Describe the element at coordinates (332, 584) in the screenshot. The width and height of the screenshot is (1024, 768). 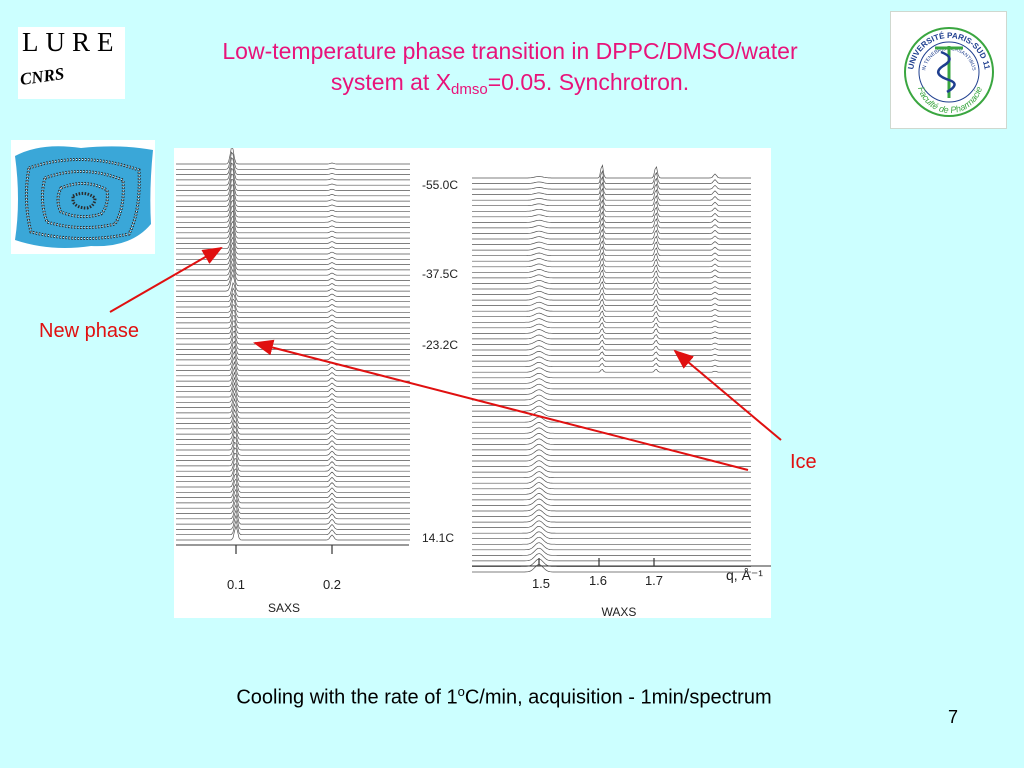
I see `saxs-tick-label-02: 0.2` at that location.